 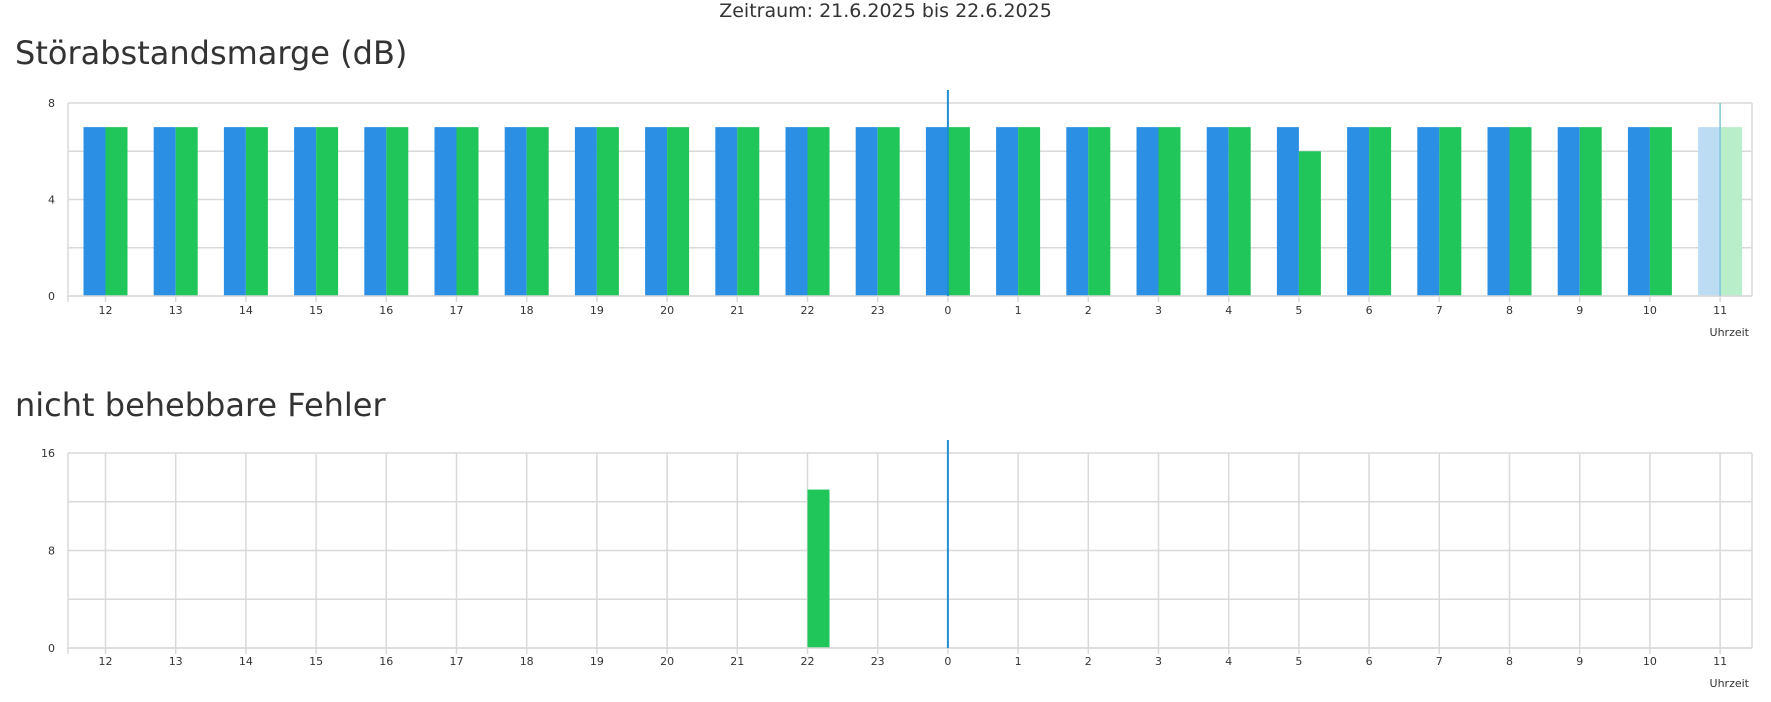 I want to click on x-tick-label: 0, so click(x=947, y=661).